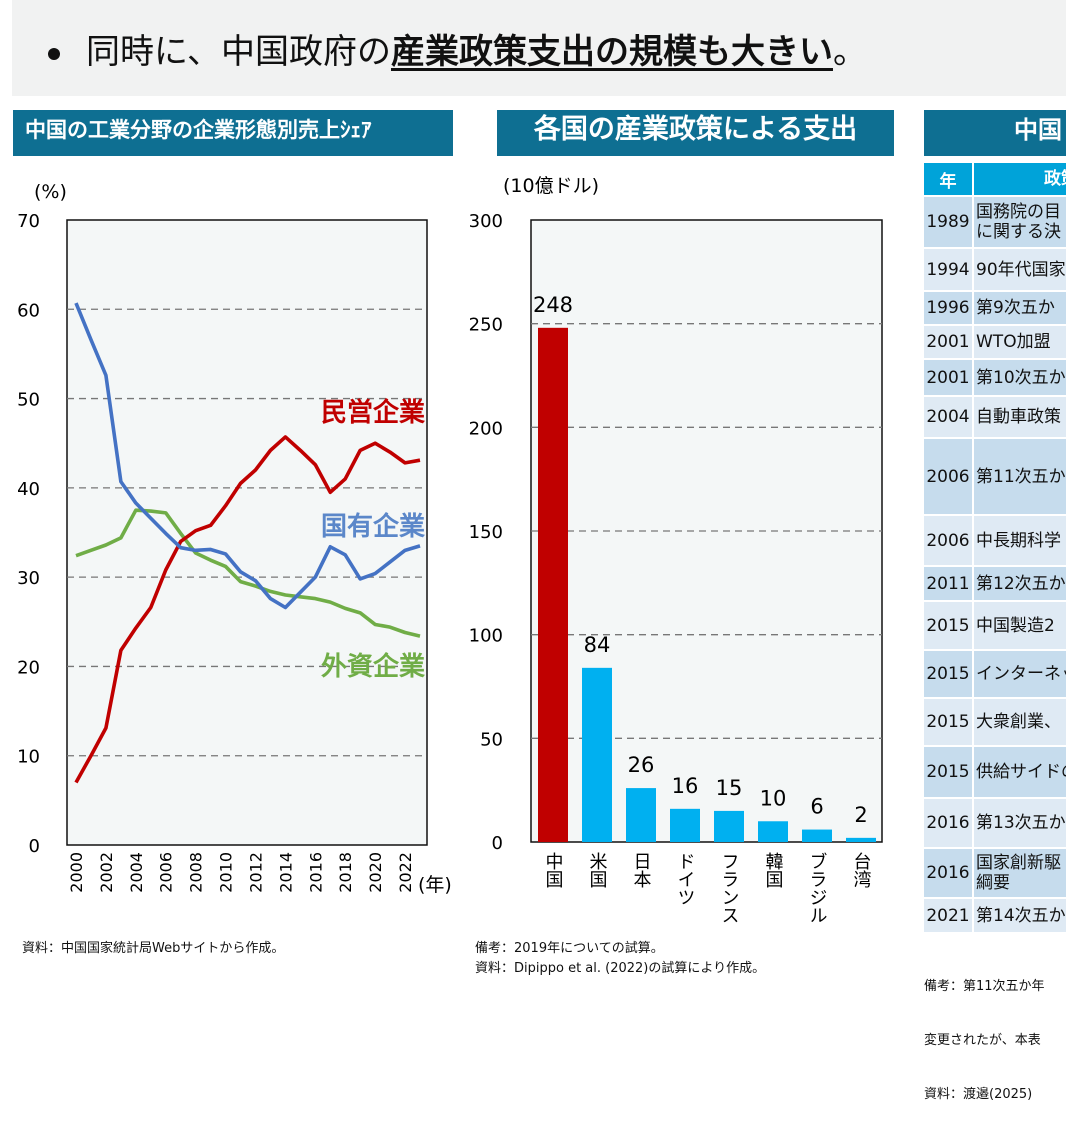  I want to click on bullet-emphasis: 産業政策支出の規模も大きい, so click(611, 52).